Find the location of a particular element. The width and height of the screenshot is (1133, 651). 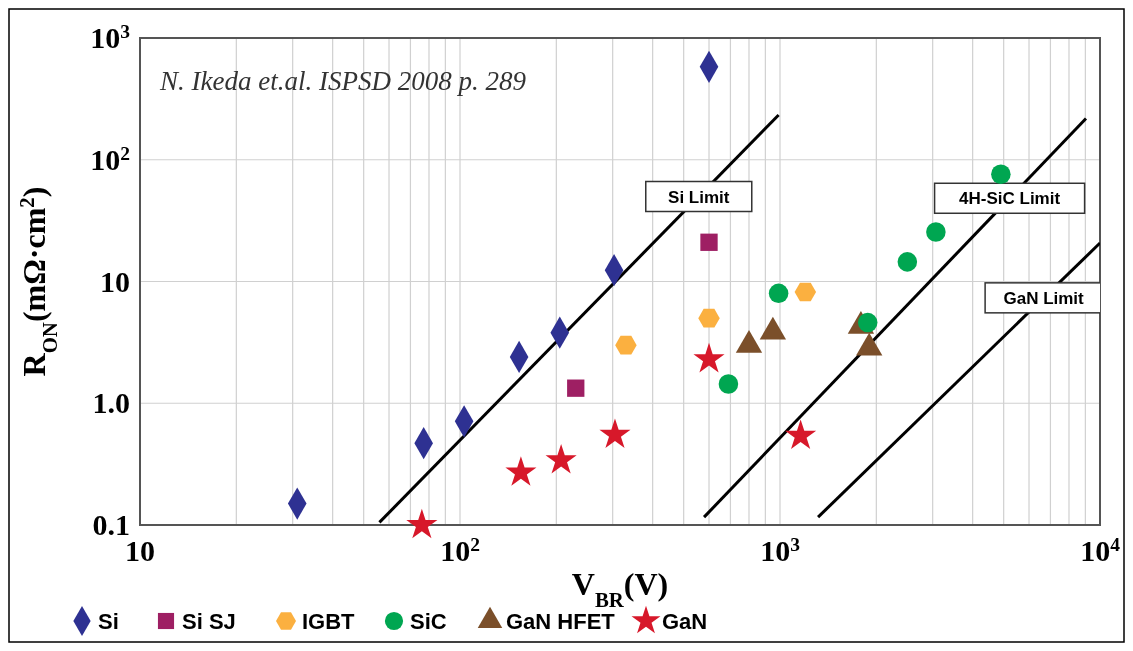

x-tick-label: 10$^{2}$ is located at coordinates (460, 550).